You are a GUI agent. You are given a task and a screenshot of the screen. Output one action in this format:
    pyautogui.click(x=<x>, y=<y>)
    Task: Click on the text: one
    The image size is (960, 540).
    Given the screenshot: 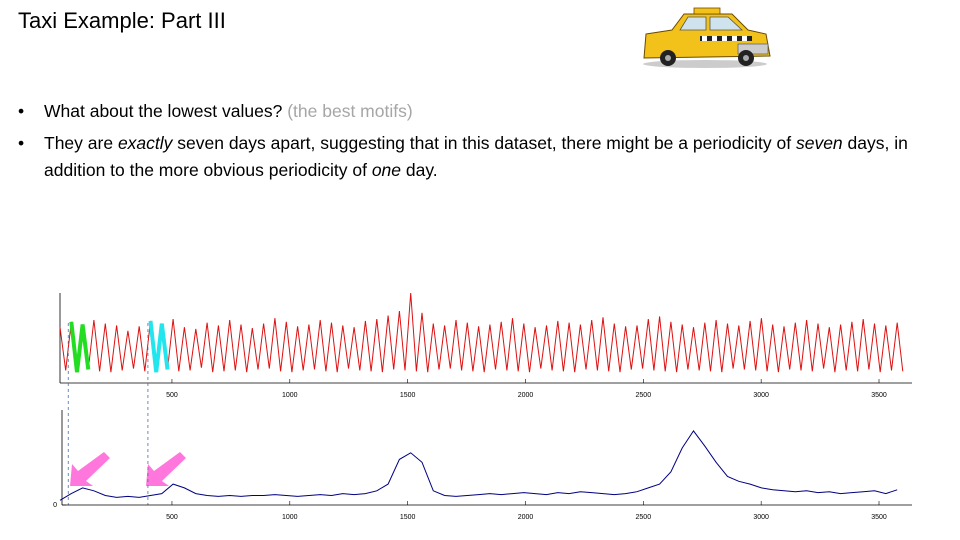 What is the action you would take?
    pyautogui.click(x=386, y=170)
    